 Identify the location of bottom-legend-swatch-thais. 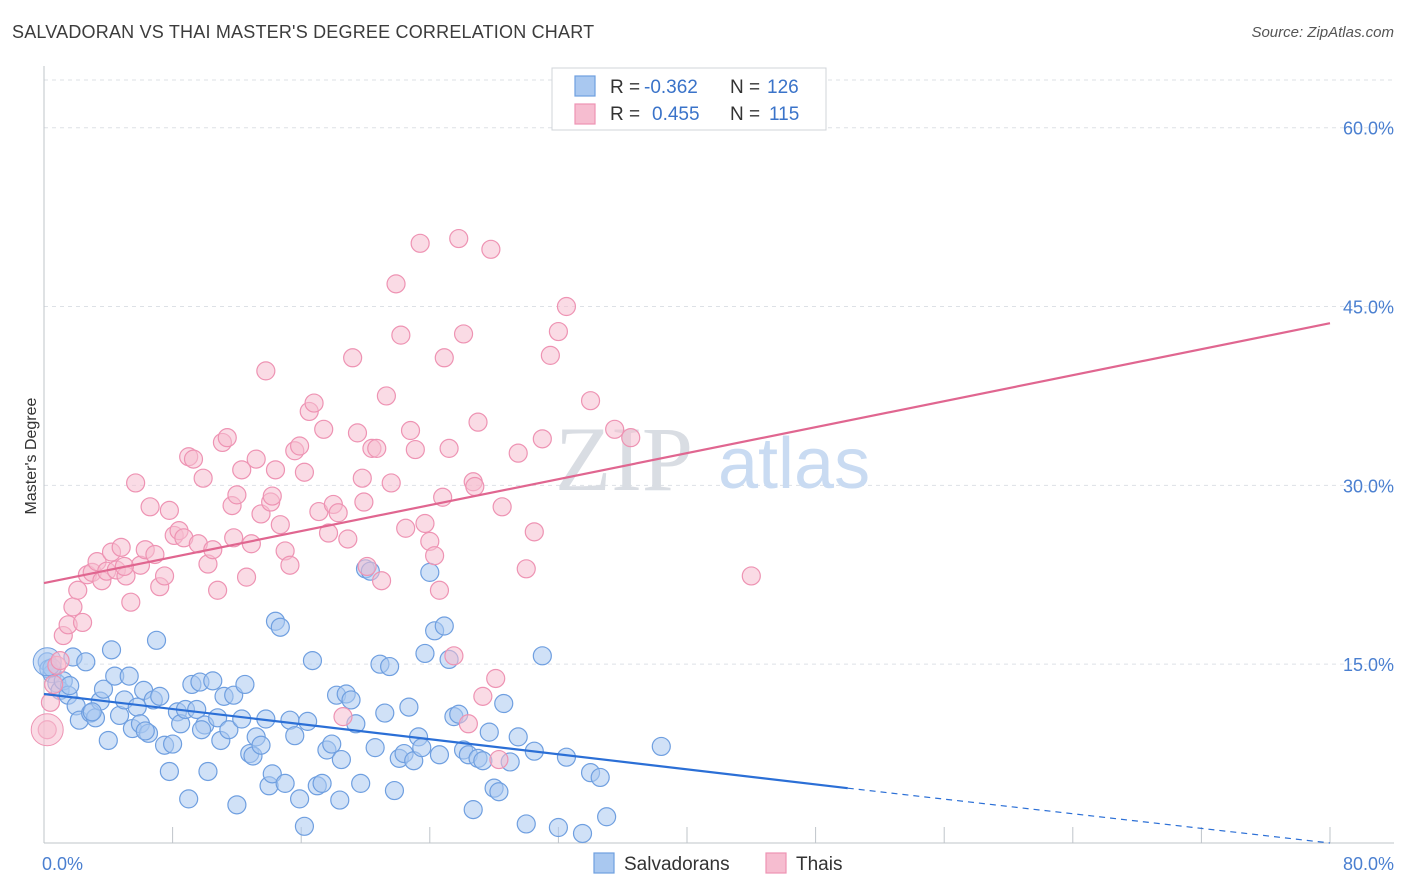
(776, 863).